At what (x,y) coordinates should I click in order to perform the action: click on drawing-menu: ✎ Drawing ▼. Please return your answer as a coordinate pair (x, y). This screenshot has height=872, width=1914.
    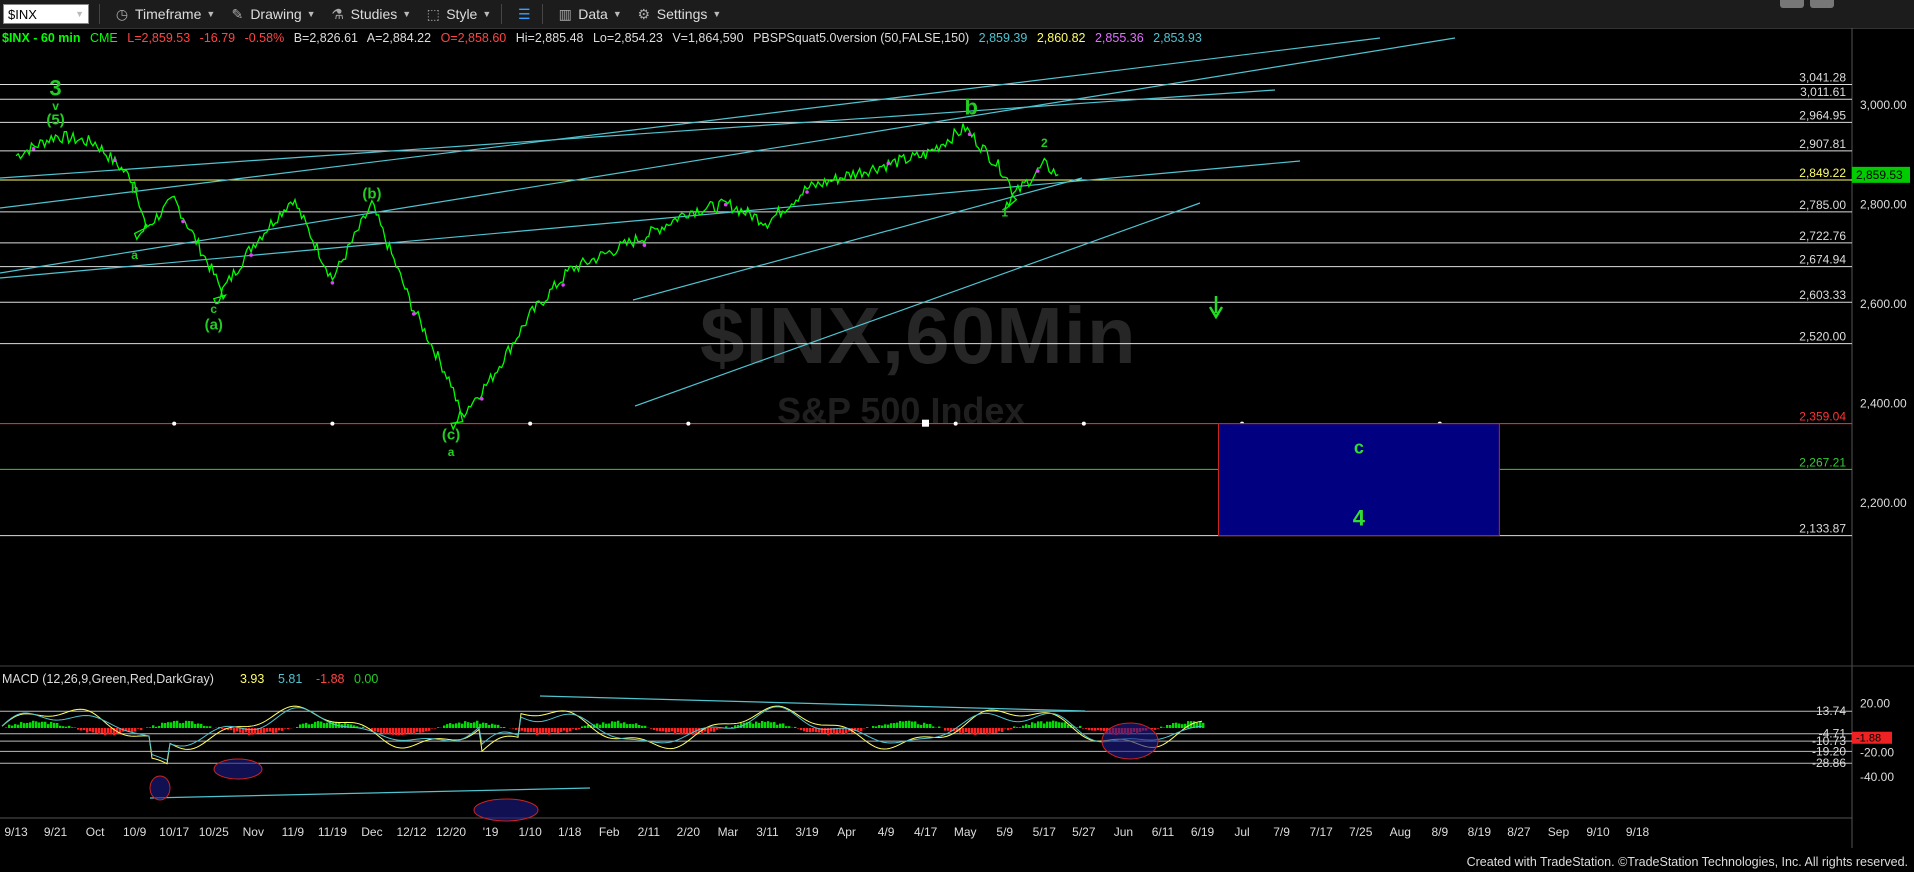
    Looking at the image, I should click on (272, 14).